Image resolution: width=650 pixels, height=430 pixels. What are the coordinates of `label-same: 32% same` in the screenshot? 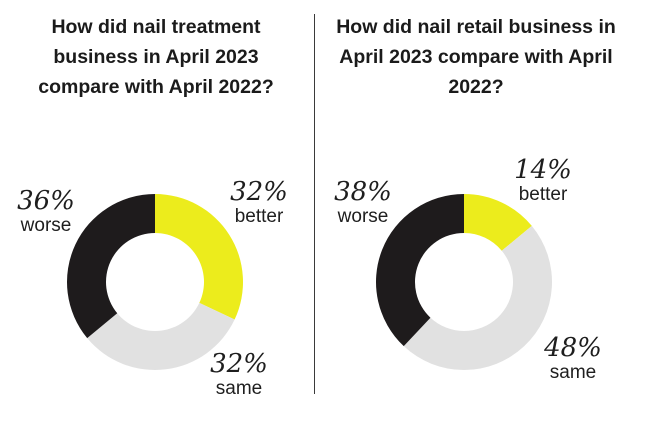 It's located at (239, 375).